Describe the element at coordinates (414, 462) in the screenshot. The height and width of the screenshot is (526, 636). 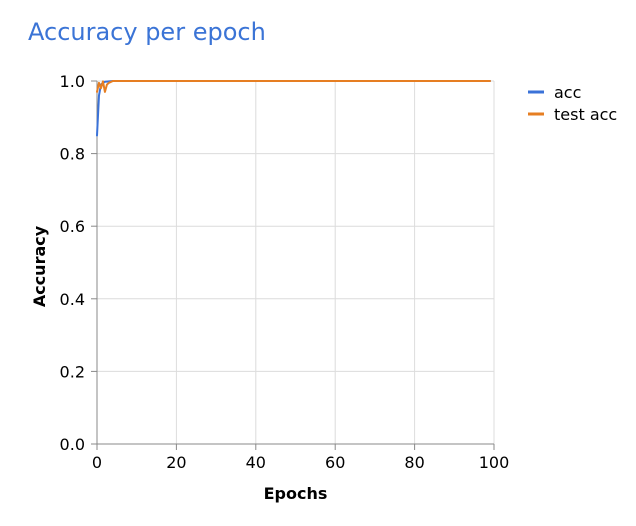
I see `x-tick-label: 80` at that location.